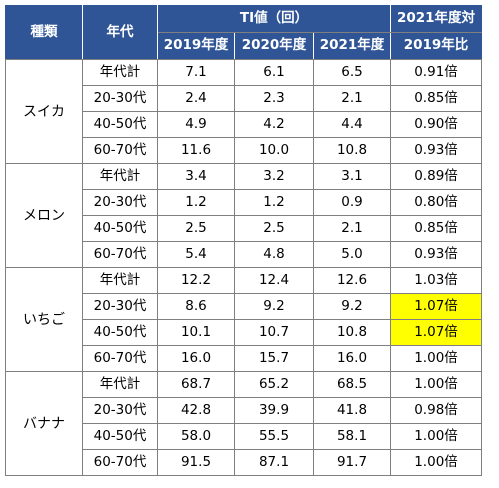 Image resolution: width=499 pixels, height=488 pixels. I want to click on header-age: 年代, so click(120, 32).